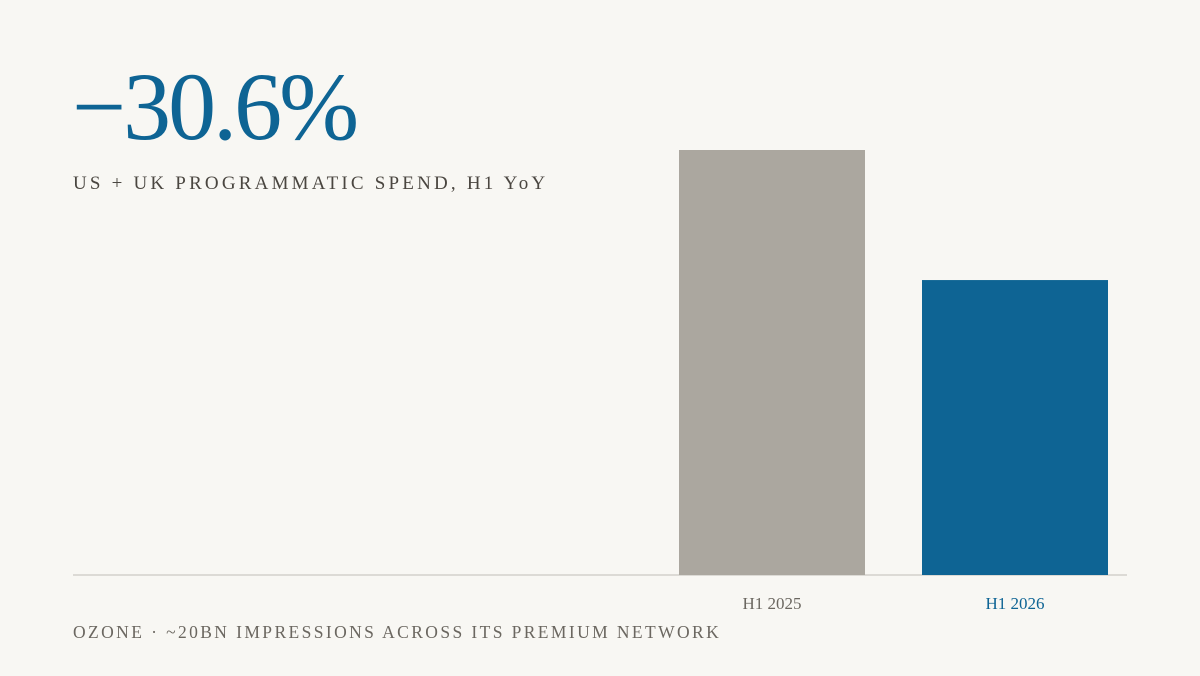 This screenshot has width=1200, height=676. I want to click on x-tick-label: H1 2025, so click(771, 603).